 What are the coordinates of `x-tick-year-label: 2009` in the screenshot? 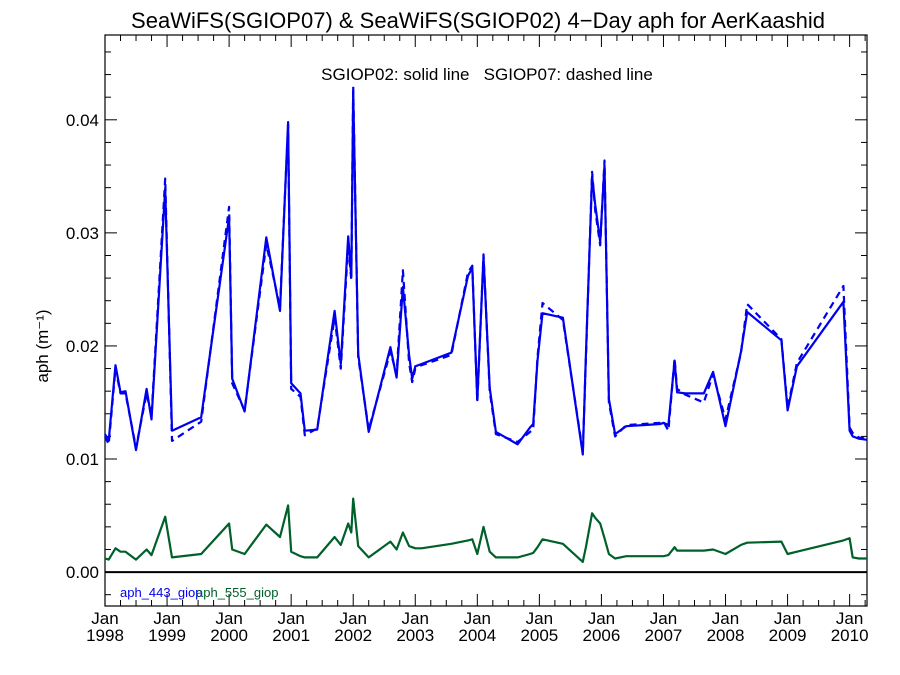 It's located at (788, 635).